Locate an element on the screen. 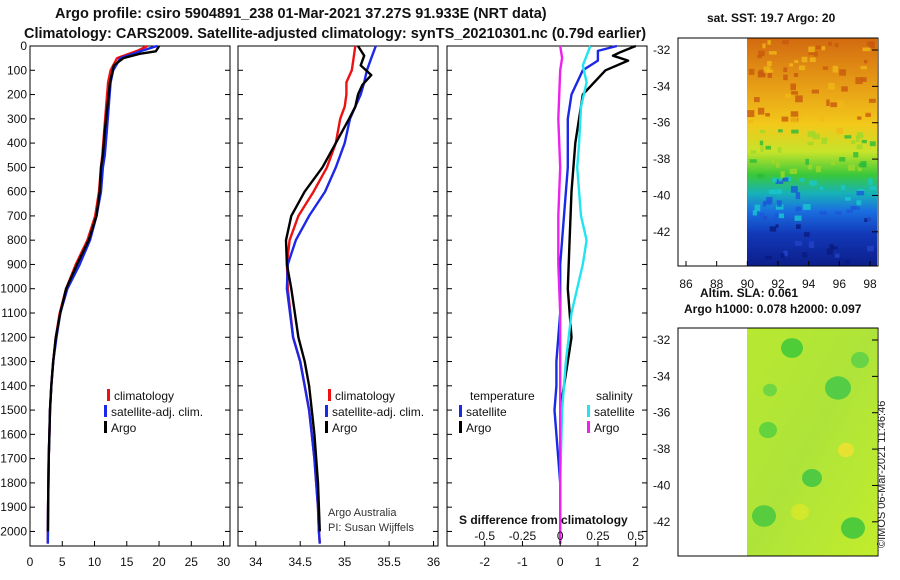  lat-tick-label: -34 is located at coordinates (662, 376).